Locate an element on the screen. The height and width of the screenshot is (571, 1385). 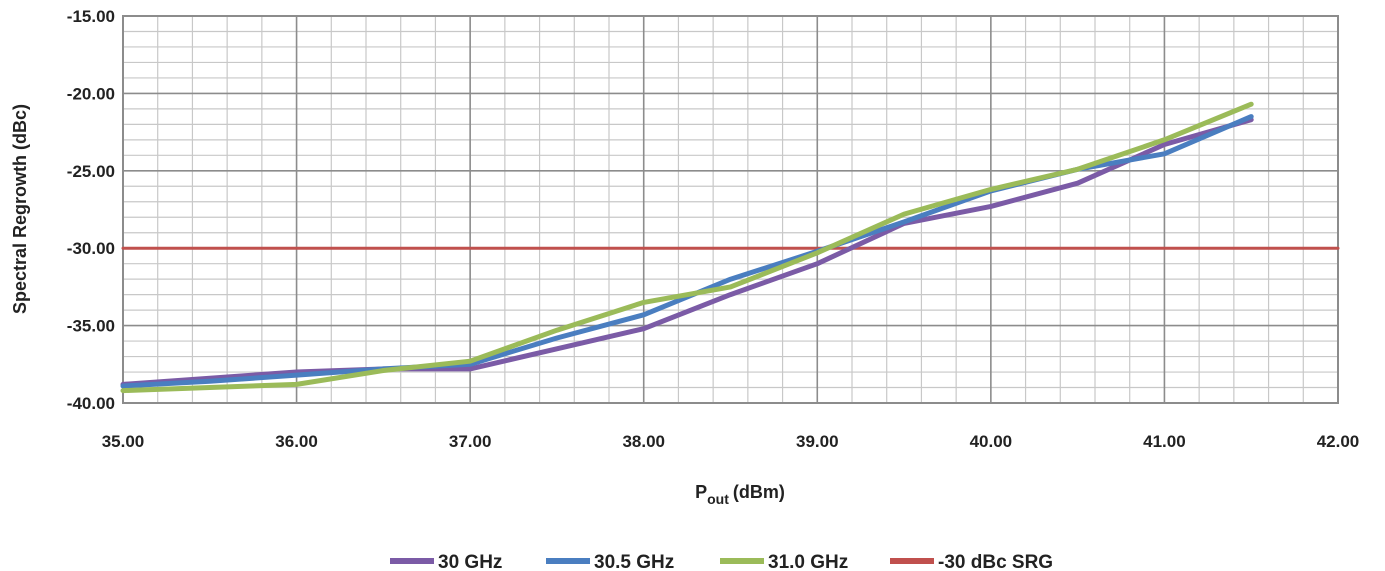
x-tick-label: 39.00 is located at coordinates (817, 441).